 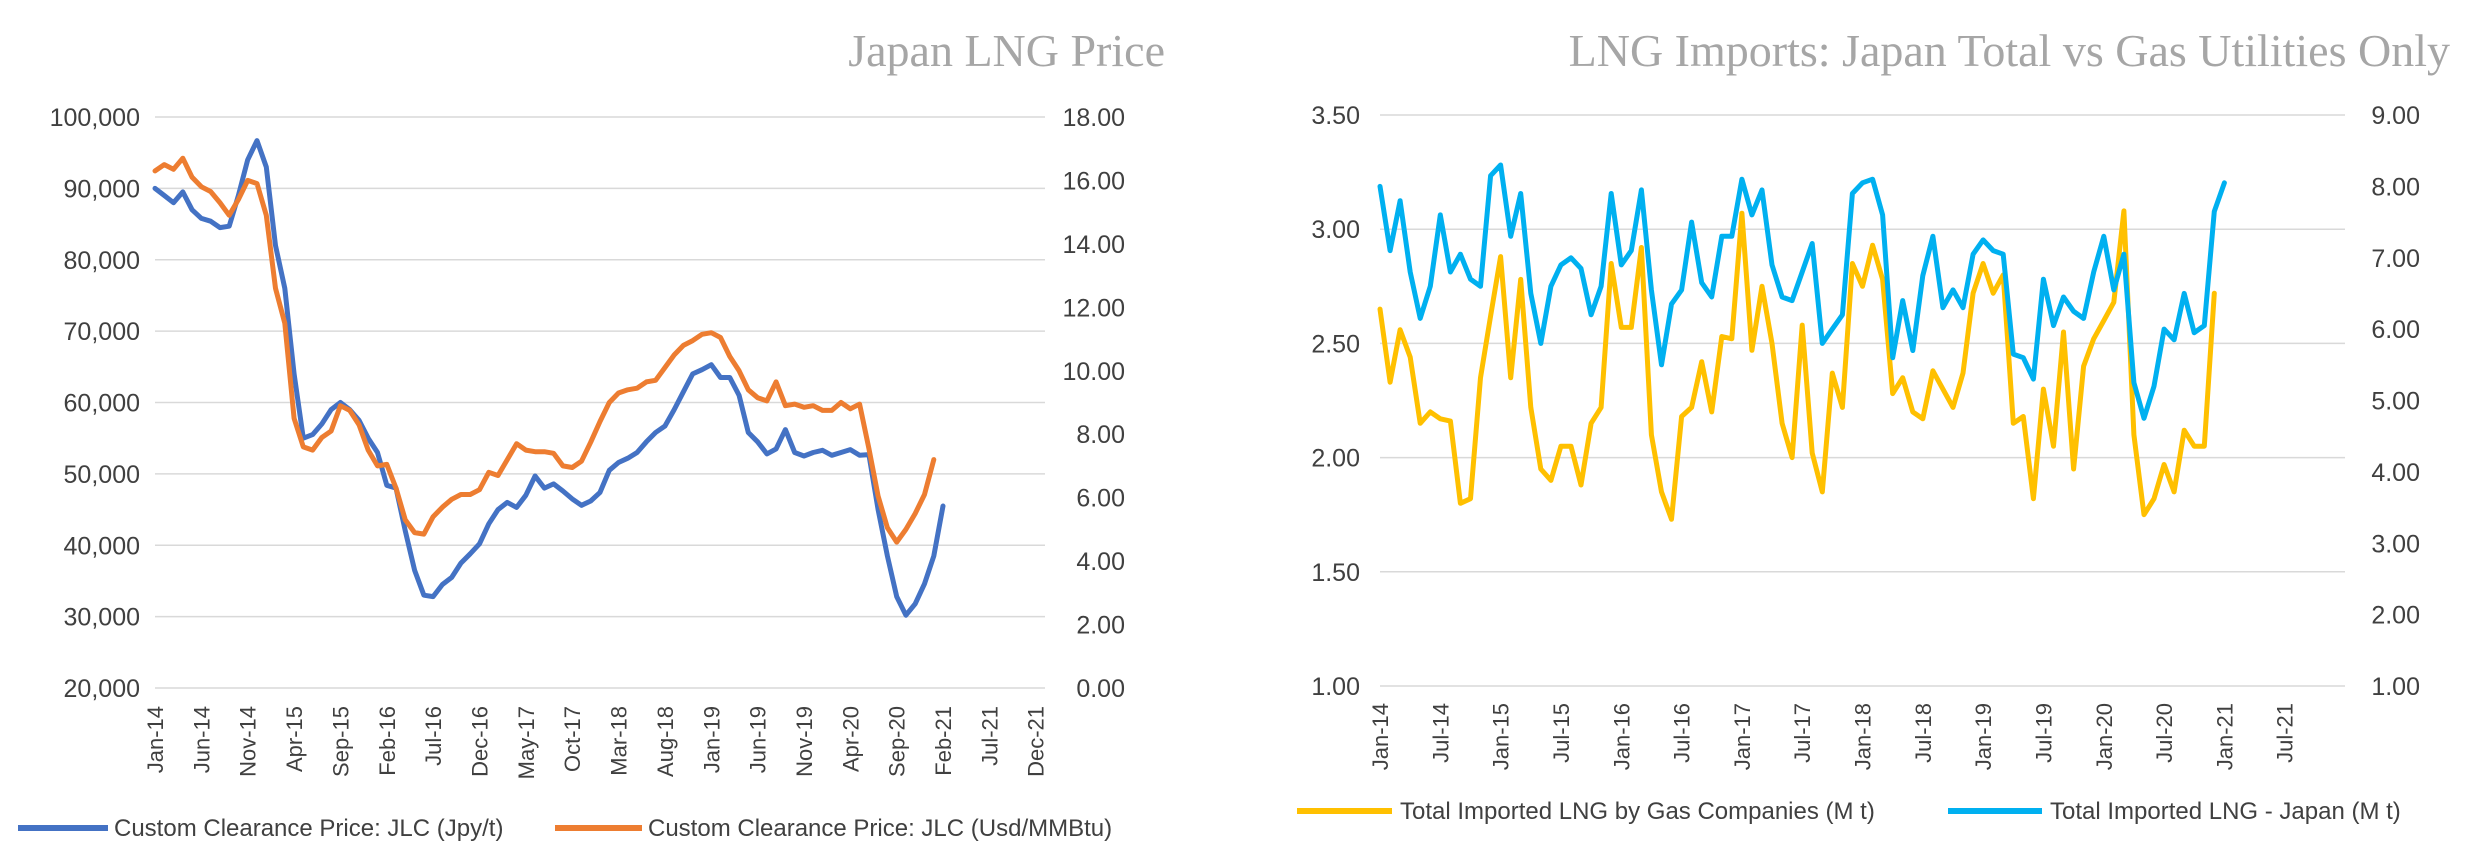 I want to click on x-tick-label: Jul-19, so click(x=2043, y=733).